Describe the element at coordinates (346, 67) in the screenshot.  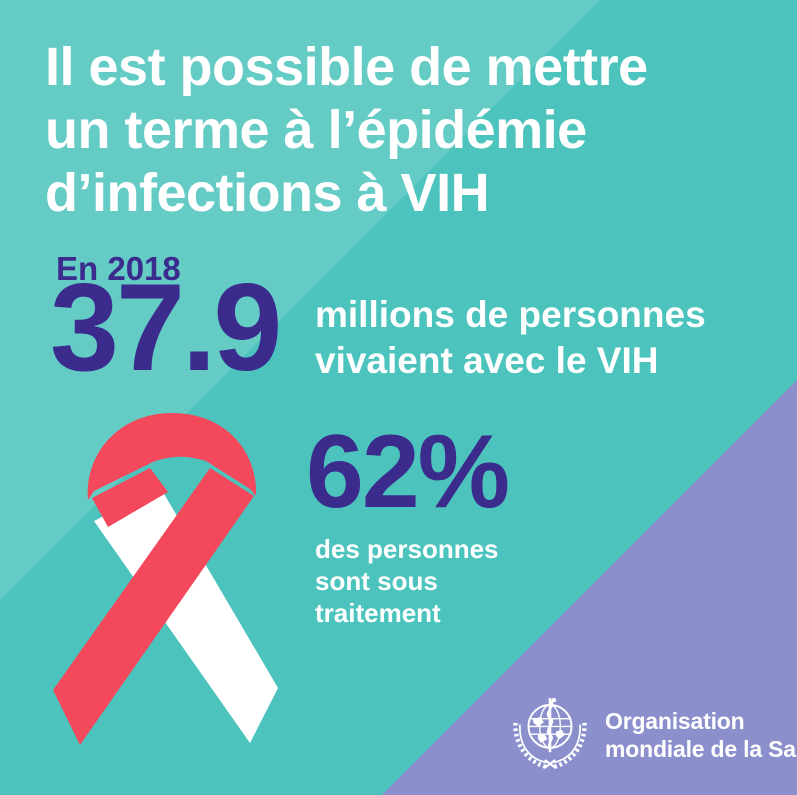
I see `page-title-line-1: Il est possible de mettre` at that location.